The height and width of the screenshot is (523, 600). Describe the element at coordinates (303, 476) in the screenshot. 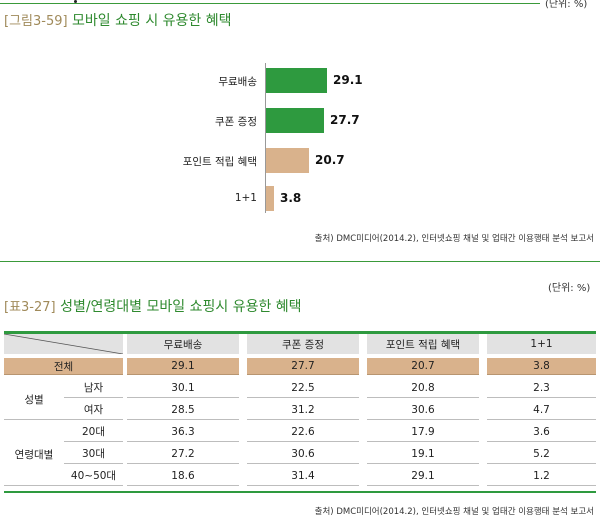

I see `table-cell: 31.4` at that location.